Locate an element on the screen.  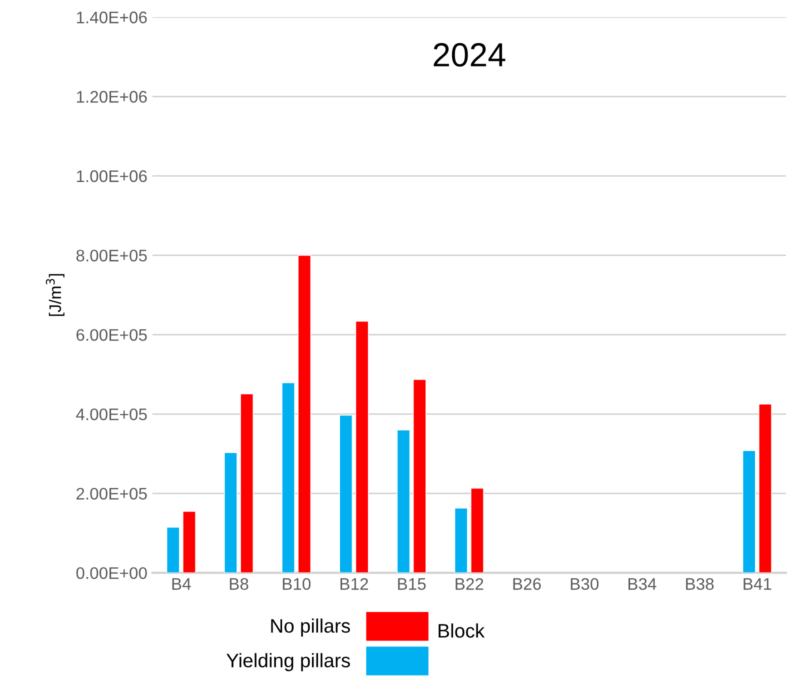
x-tick-label: B26 is located at coordinates (527, 584).